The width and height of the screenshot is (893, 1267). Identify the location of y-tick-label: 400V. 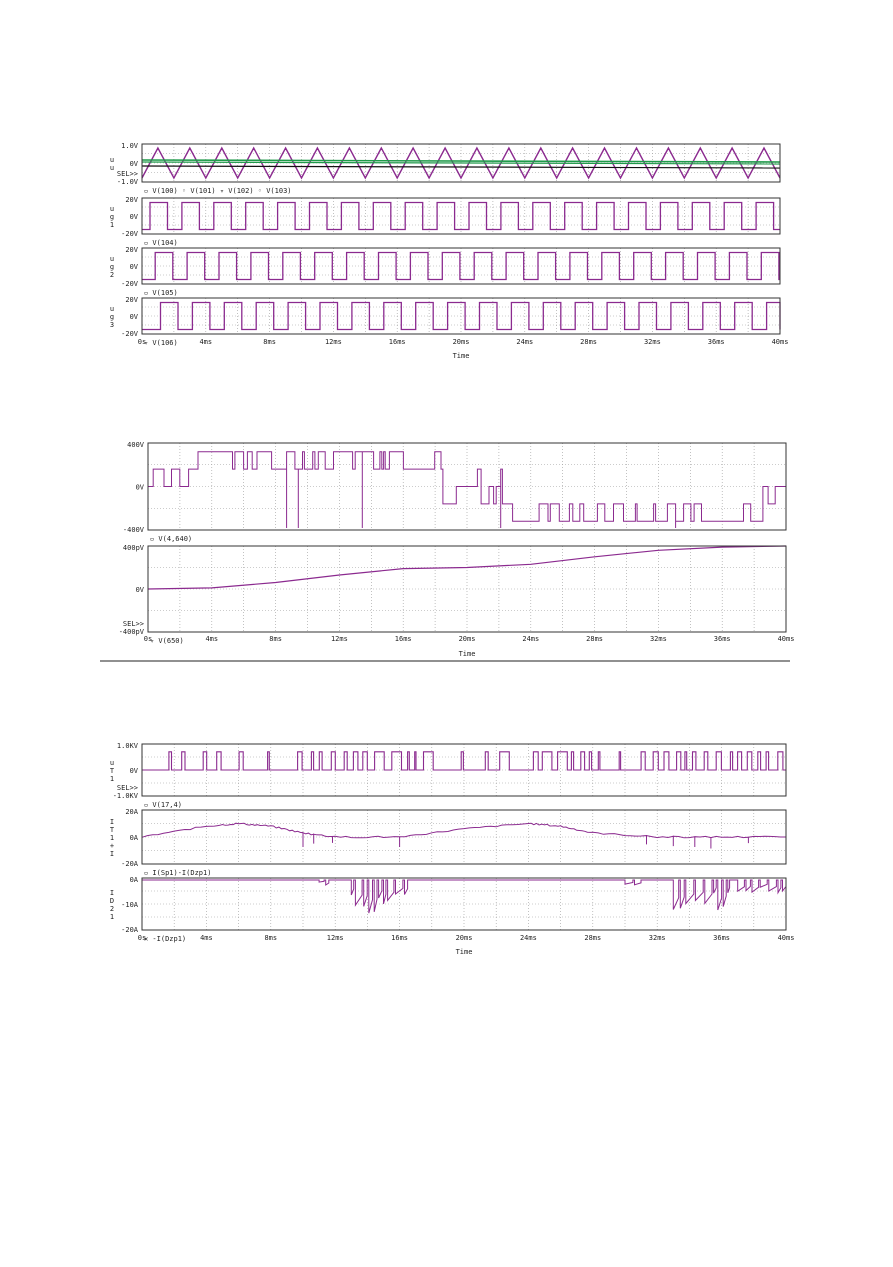
(136, 445).